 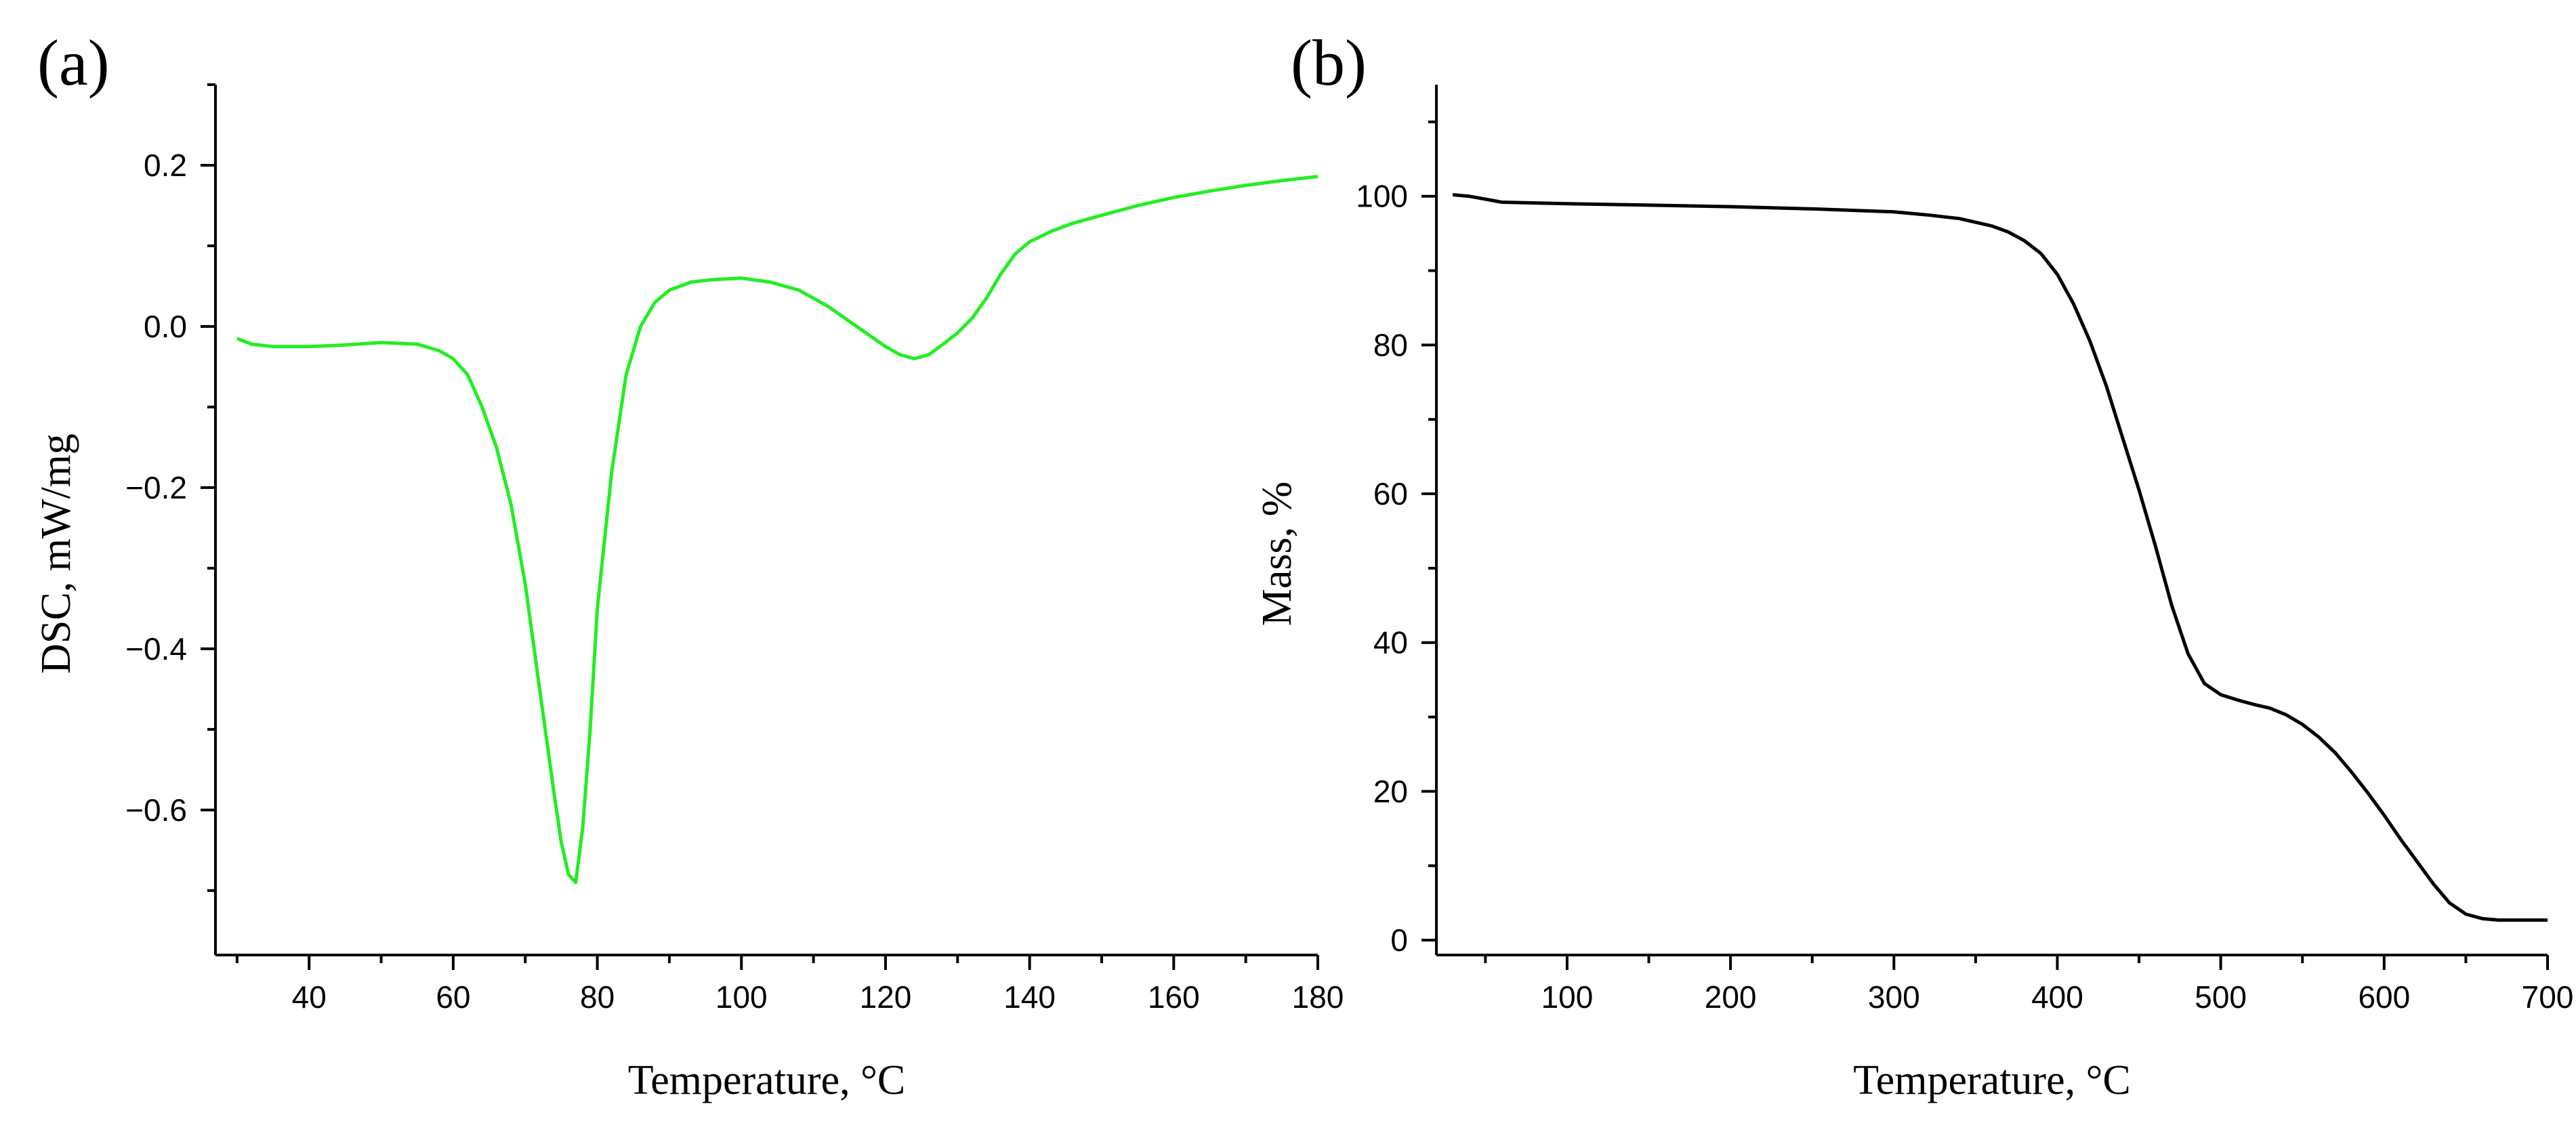 What do you see at coordinates (1329, 62) in the screenshot?
I see `panel-label-b: (b)` at bounding box center [1329, 62].